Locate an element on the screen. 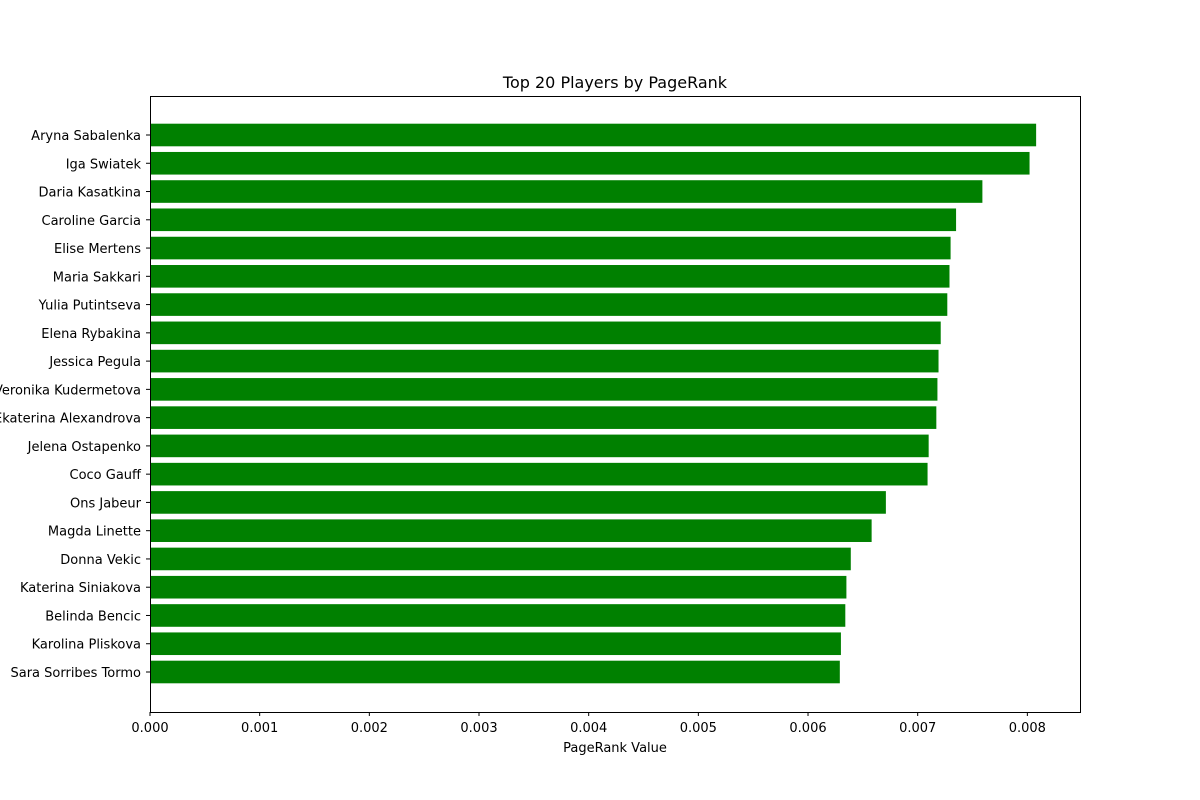  x-tick-label: 0.008 is located at coordinates (1027, 728).